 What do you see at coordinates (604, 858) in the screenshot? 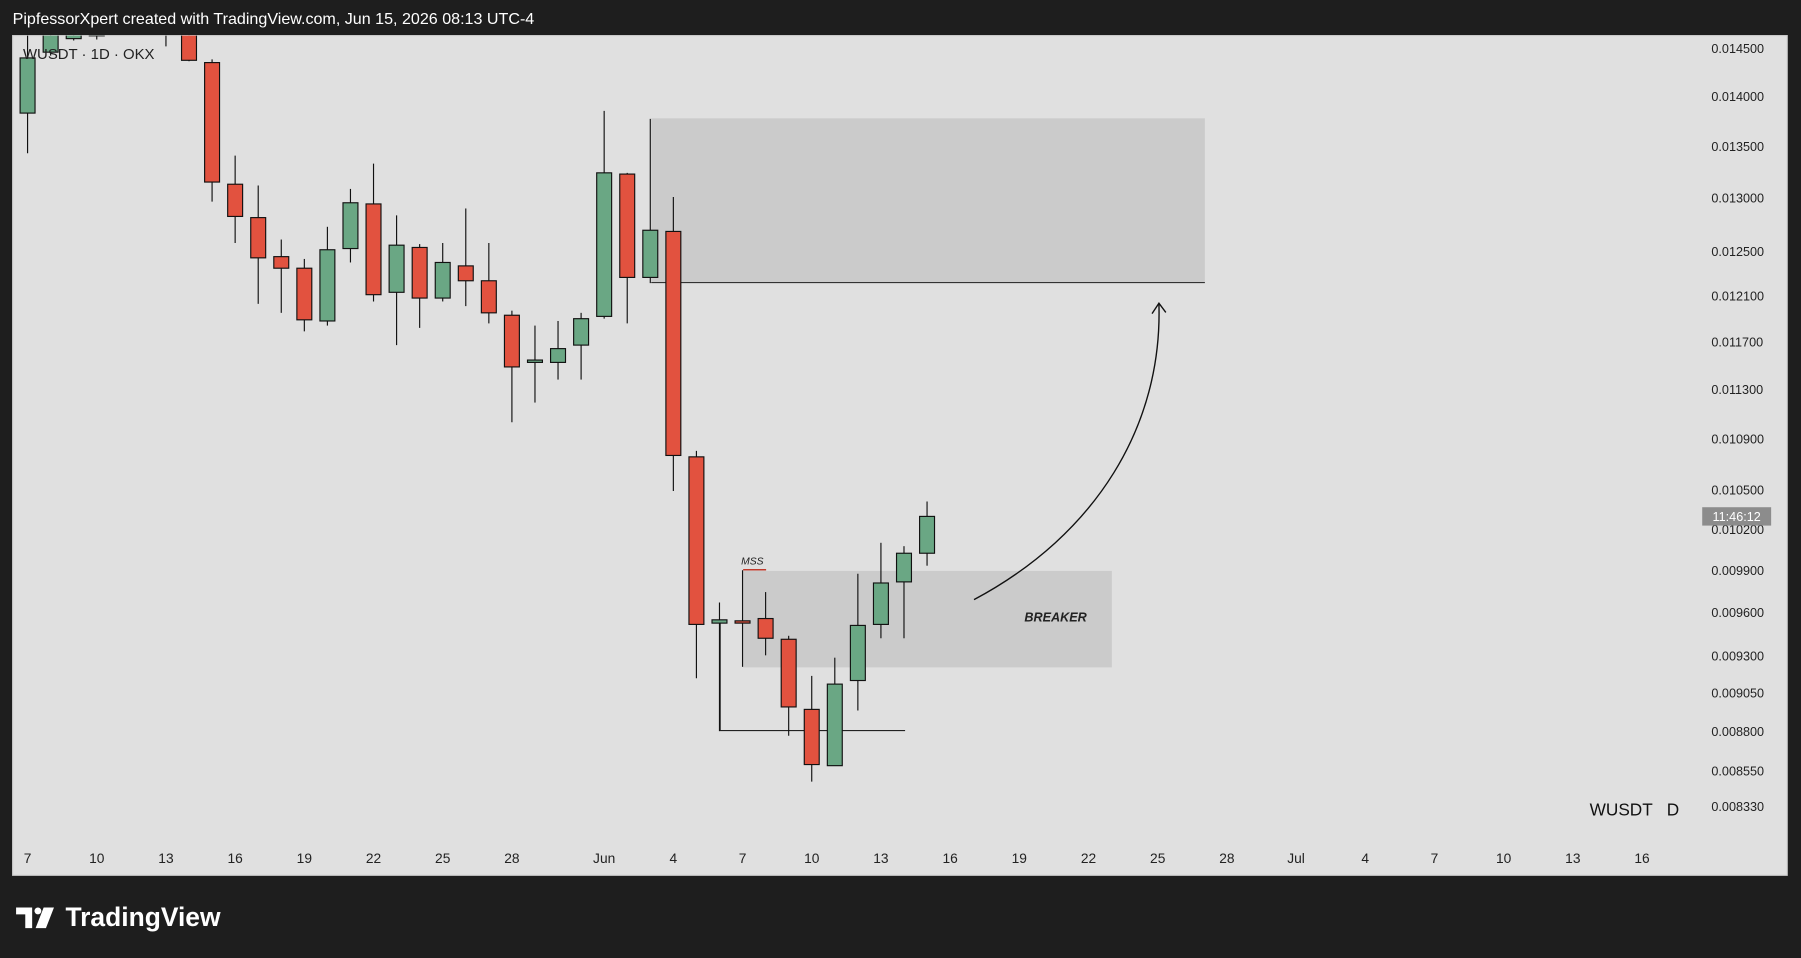
I see `x-tick-label: Jun` at bounding box center [604, 858].